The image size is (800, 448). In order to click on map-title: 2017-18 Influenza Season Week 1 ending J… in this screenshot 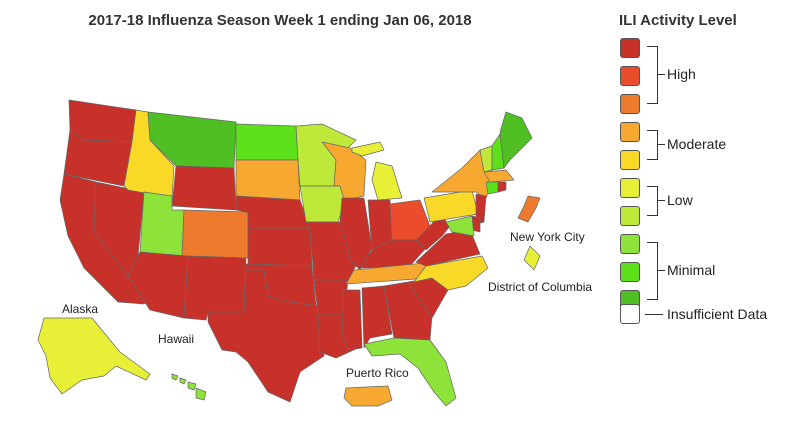, I will do `click(280, 20)`.